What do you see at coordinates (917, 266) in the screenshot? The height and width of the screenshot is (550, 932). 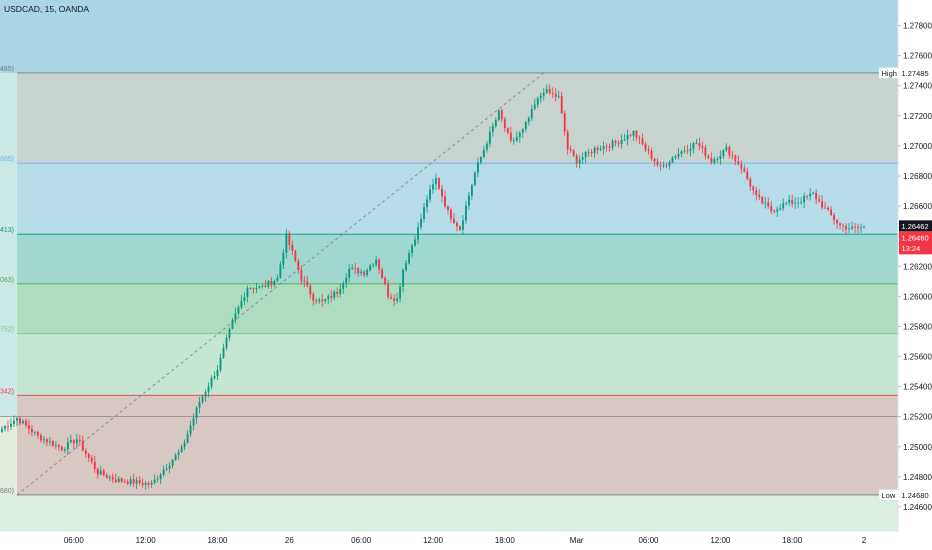 I see `price-tick-label: 1.26200` at bounding box center [917, 266].